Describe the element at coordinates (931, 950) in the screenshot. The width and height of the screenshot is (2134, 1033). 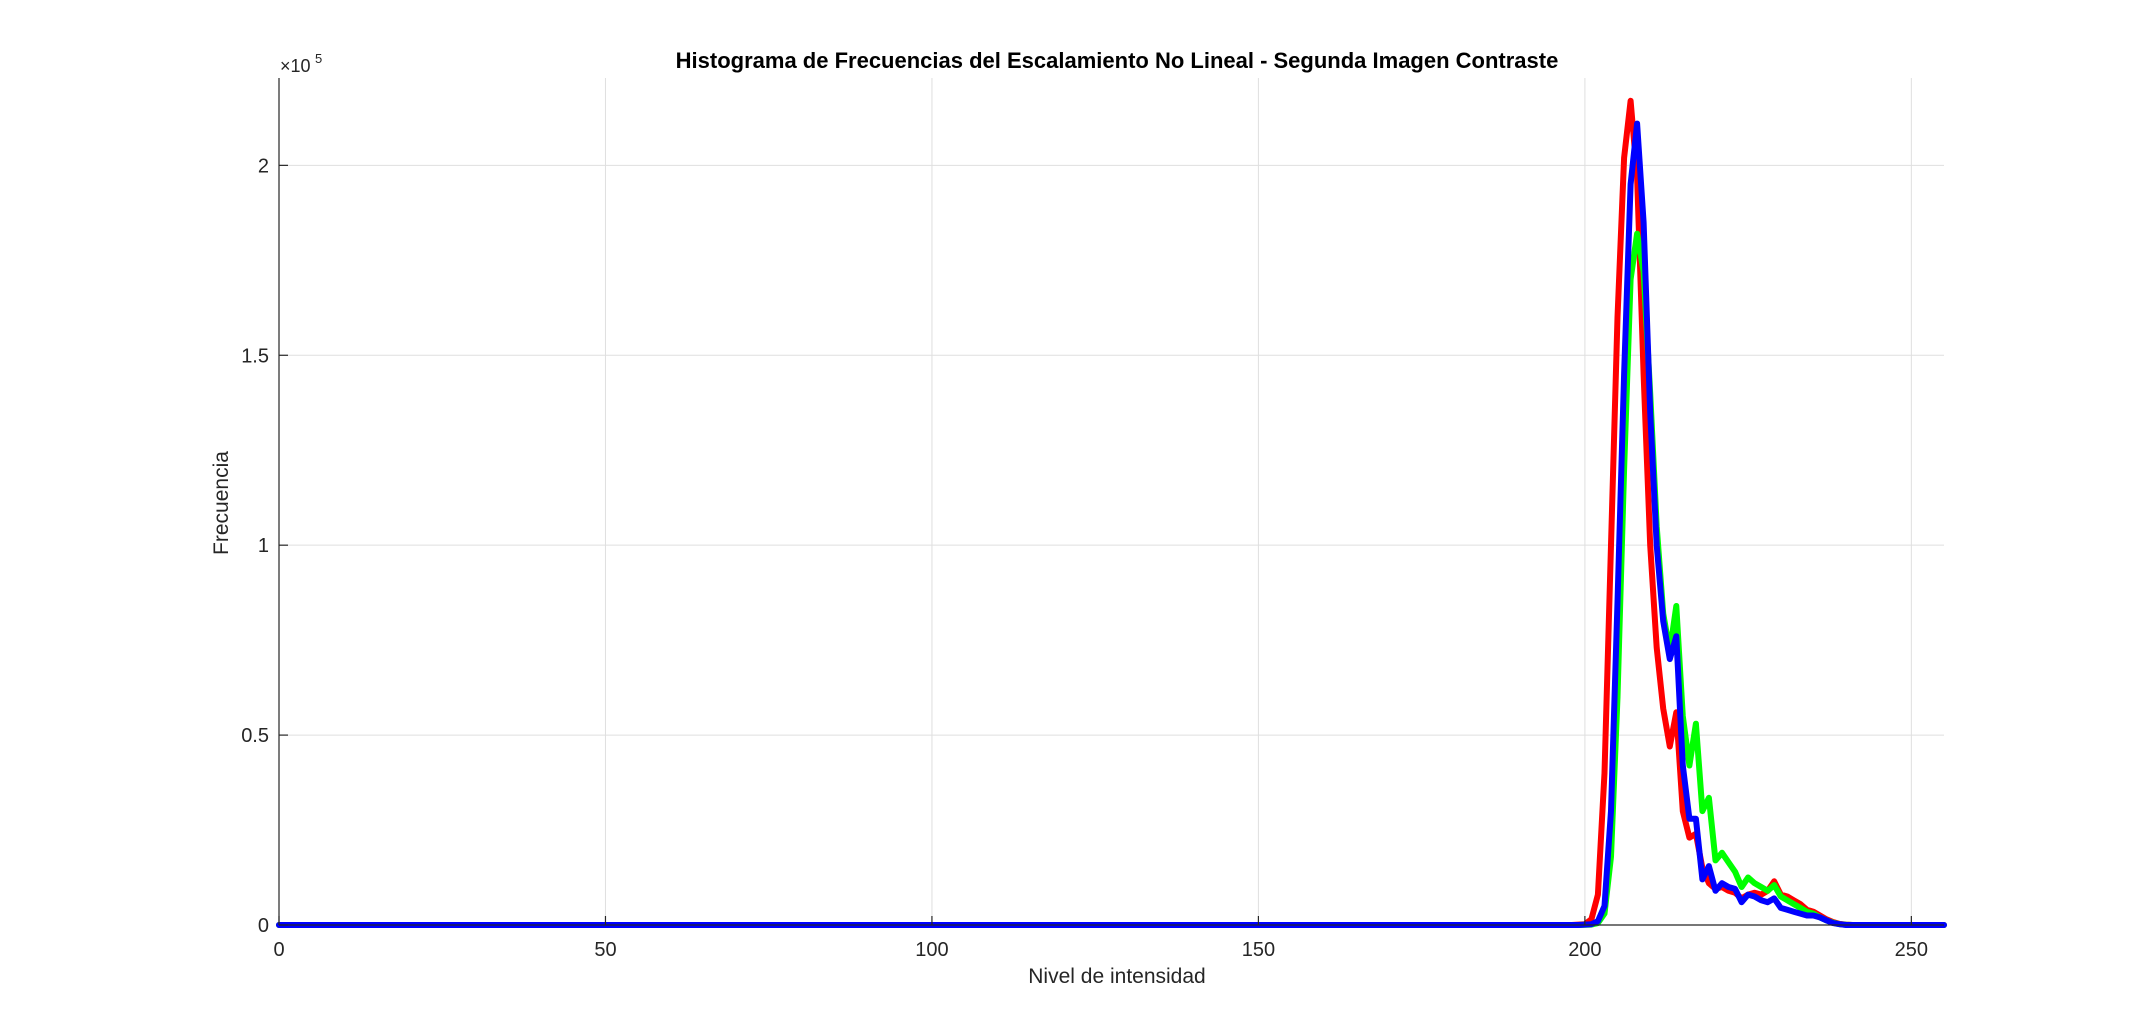
I see `x-tick-label: 100` at that location.